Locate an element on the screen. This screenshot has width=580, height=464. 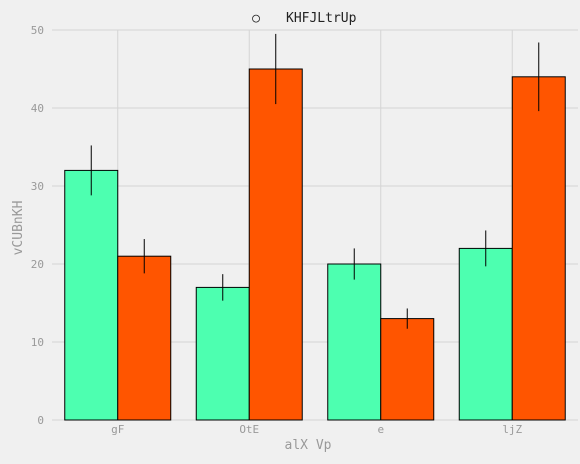
y-axis-label: vCUBnKH is located at coordinates (18, 228).